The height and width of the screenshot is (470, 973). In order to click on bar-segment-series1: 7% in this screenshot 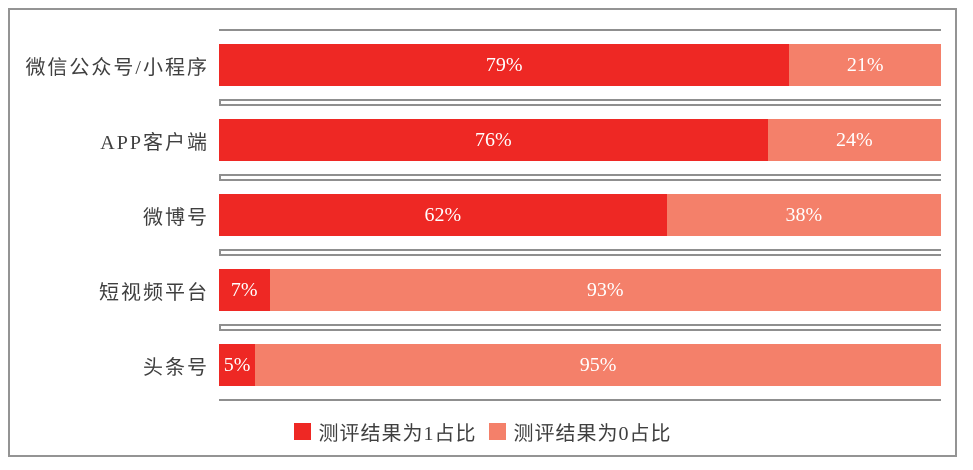, I will do `click(244, 290)`.